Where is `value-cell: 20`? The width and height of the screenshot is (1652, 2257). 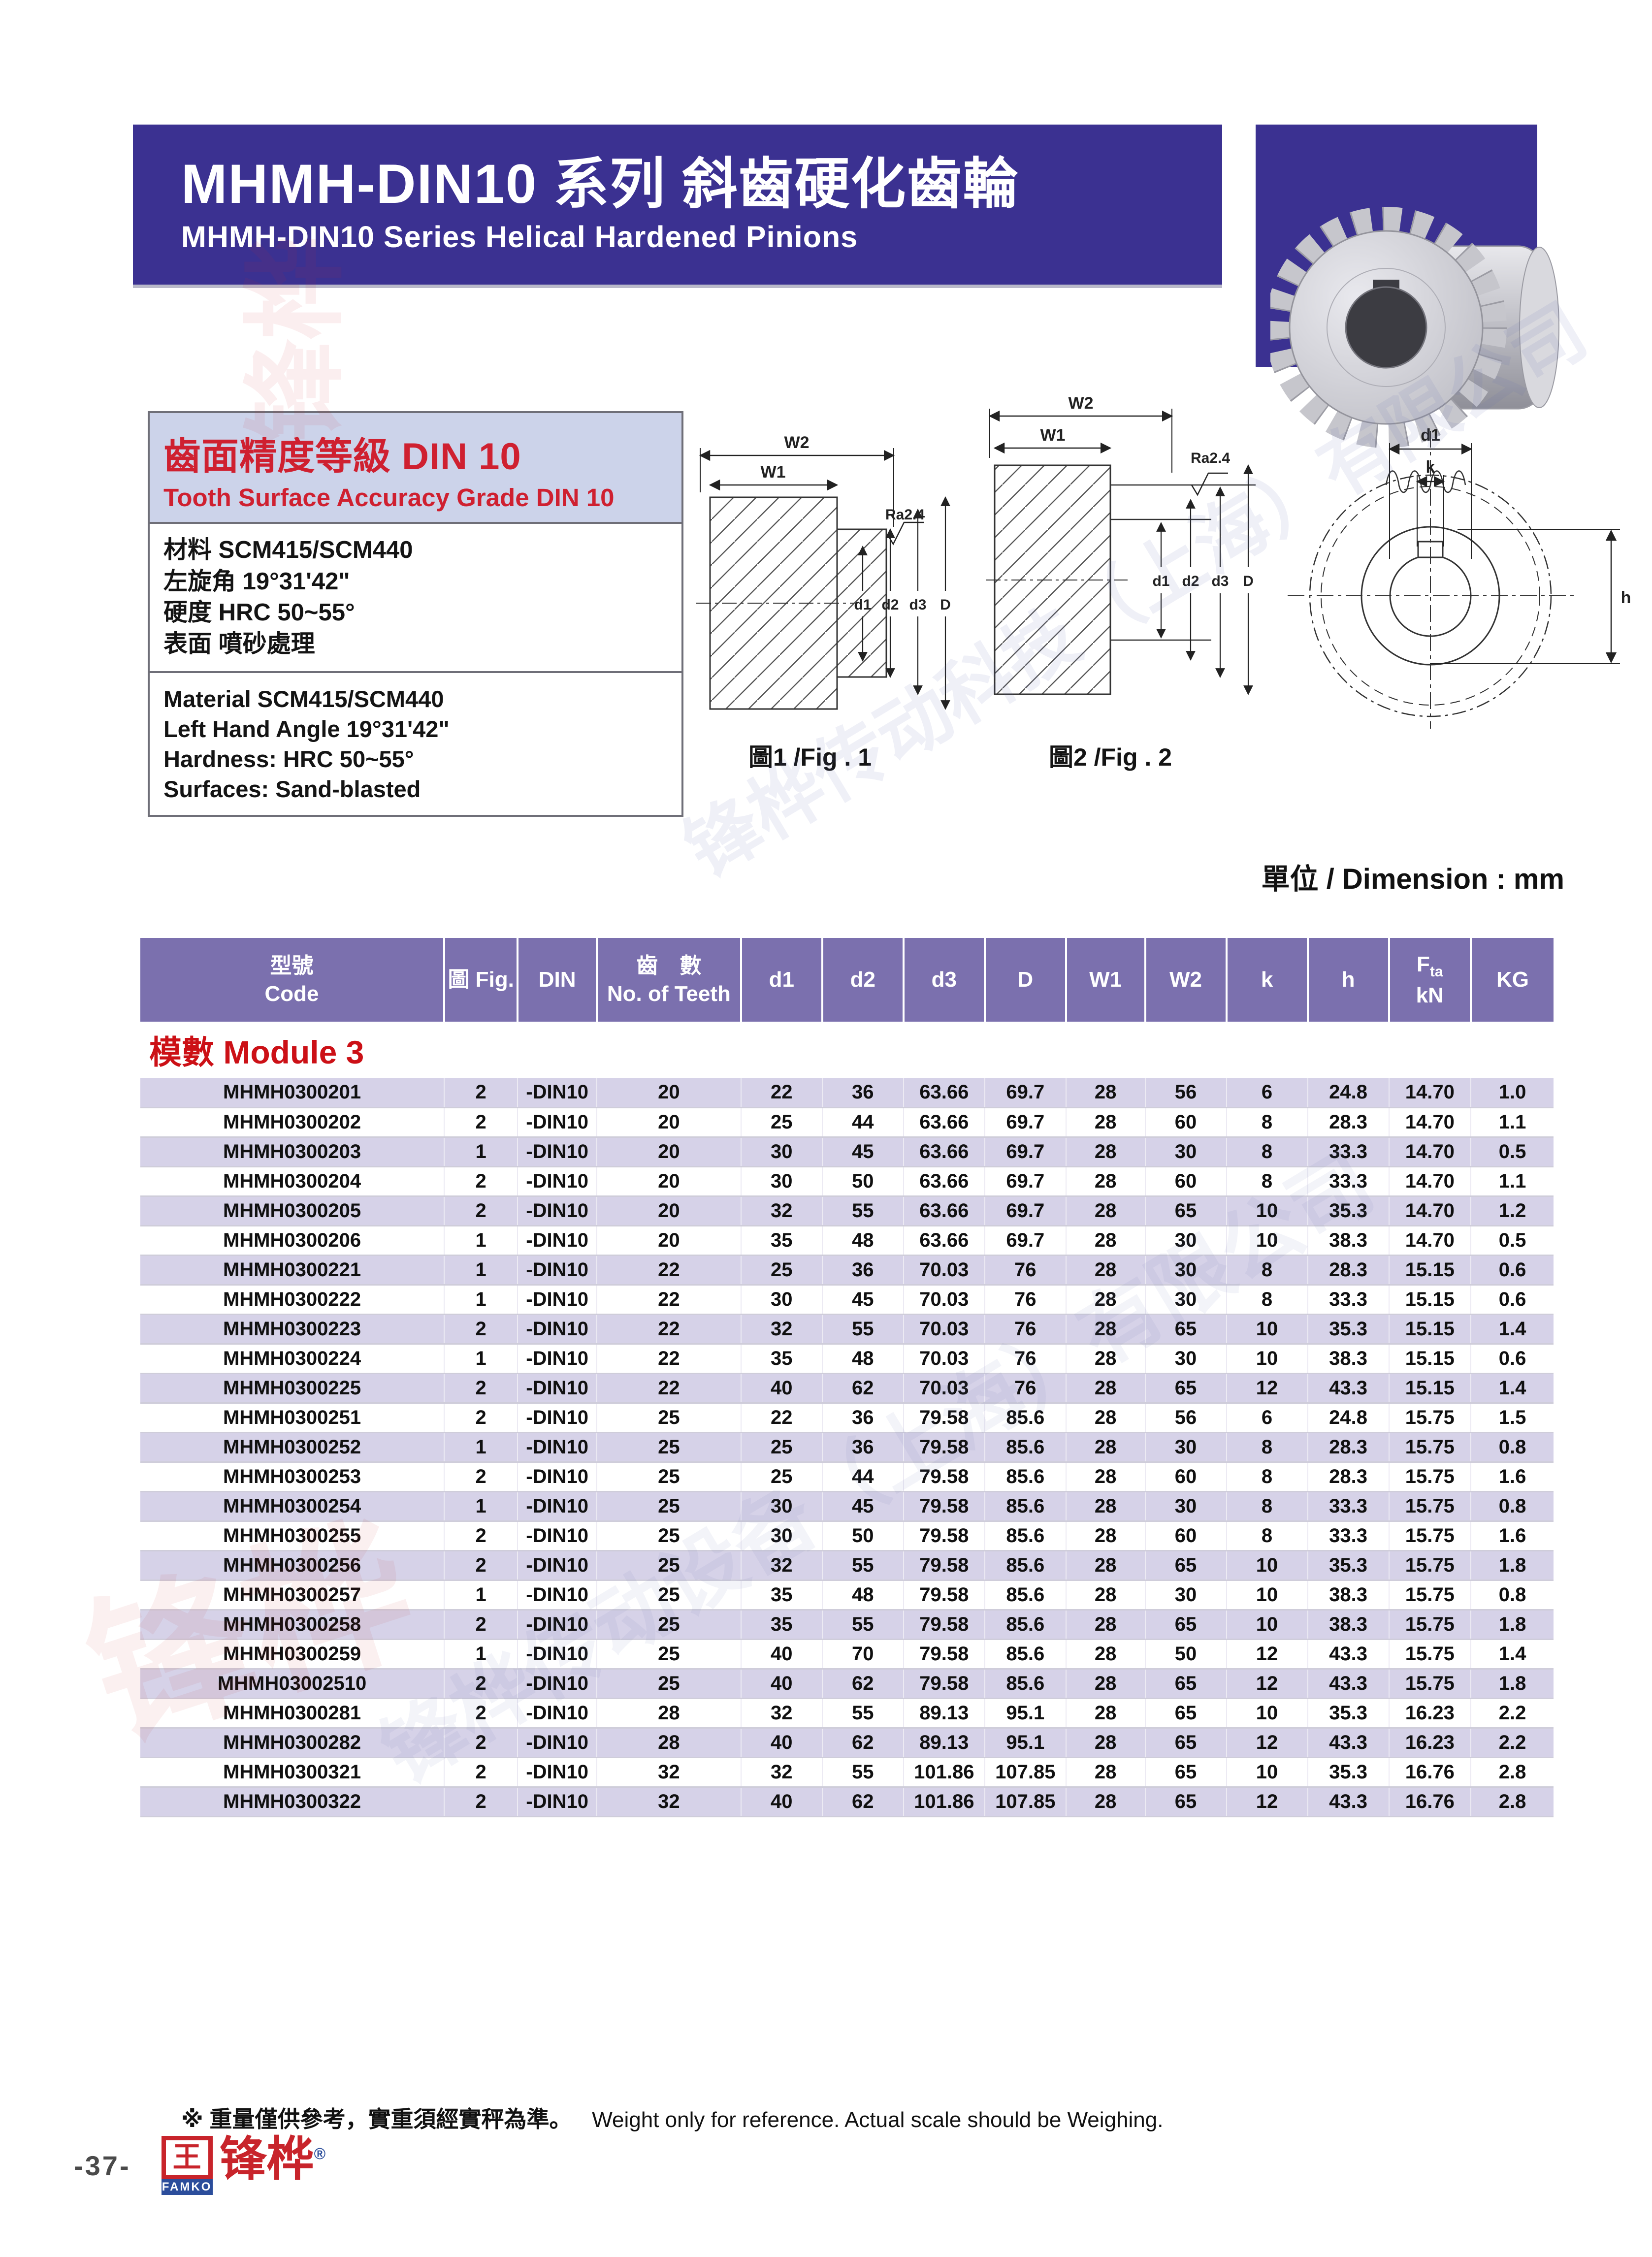 value-cell: 20 is located at coordinates (669, 1093).